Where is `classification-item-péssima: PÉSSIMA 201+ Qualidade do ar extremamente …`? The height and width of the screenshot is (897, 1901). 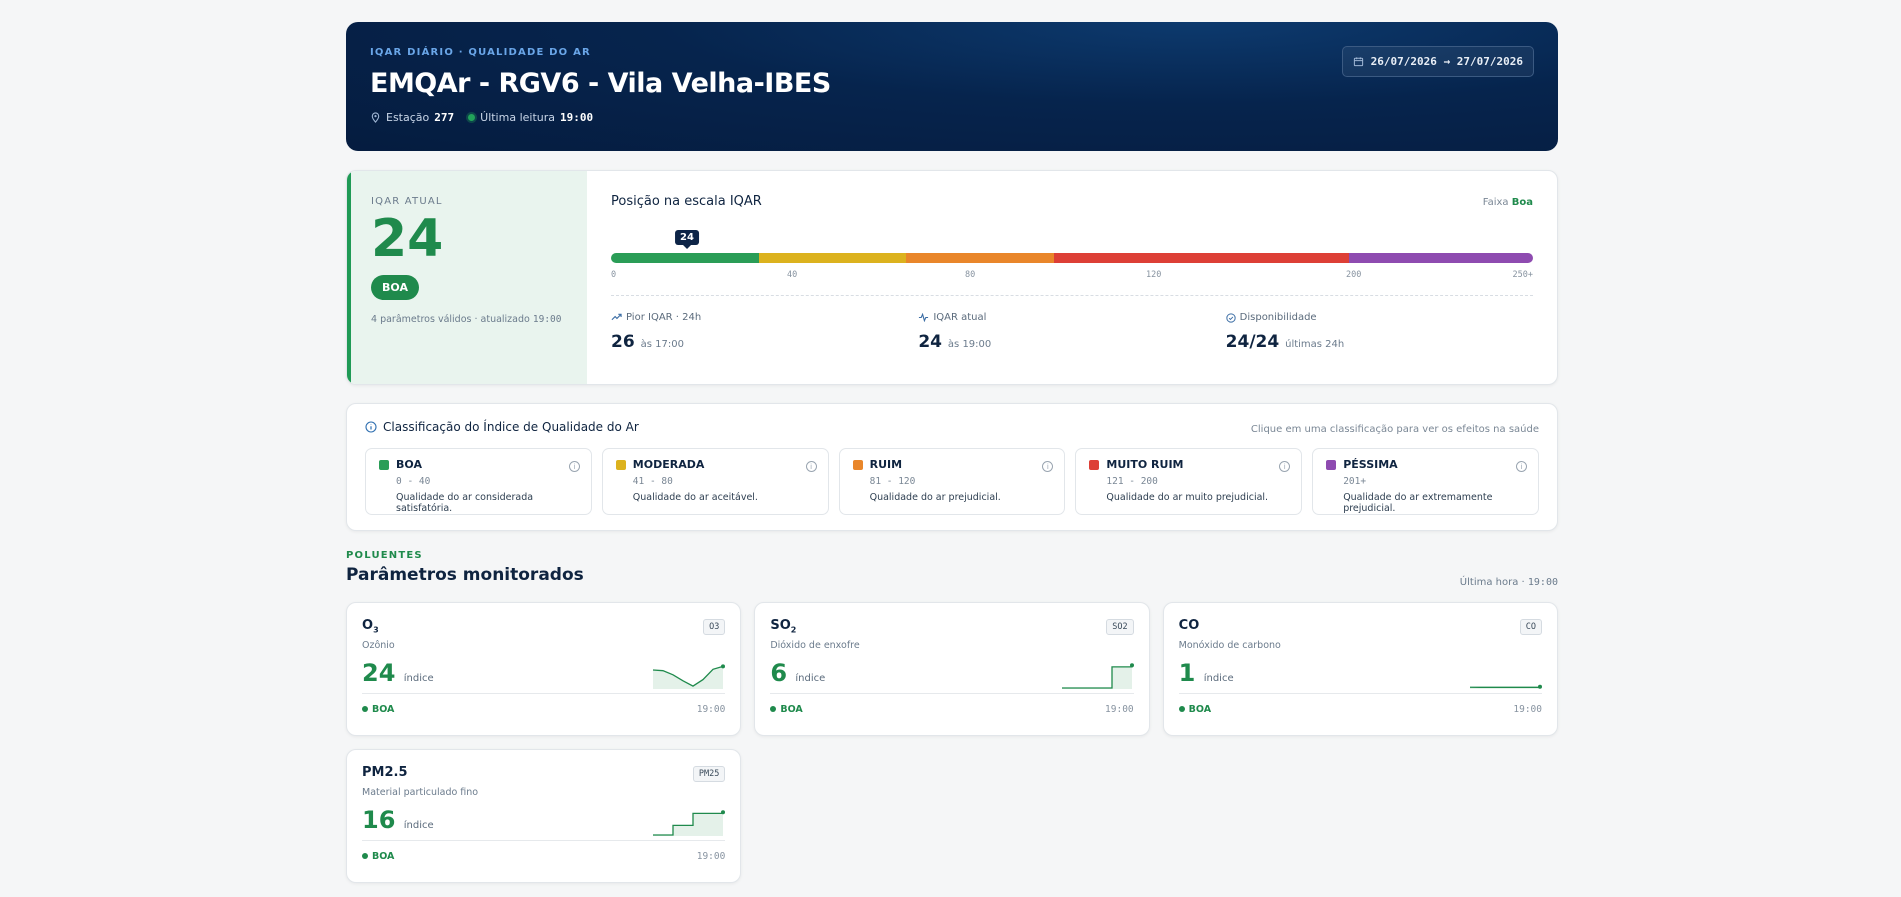
classification-item-péssima: PÉSSIMA 201+ Qualidade do ar extremamente … is located at coordinates (1425, 481).